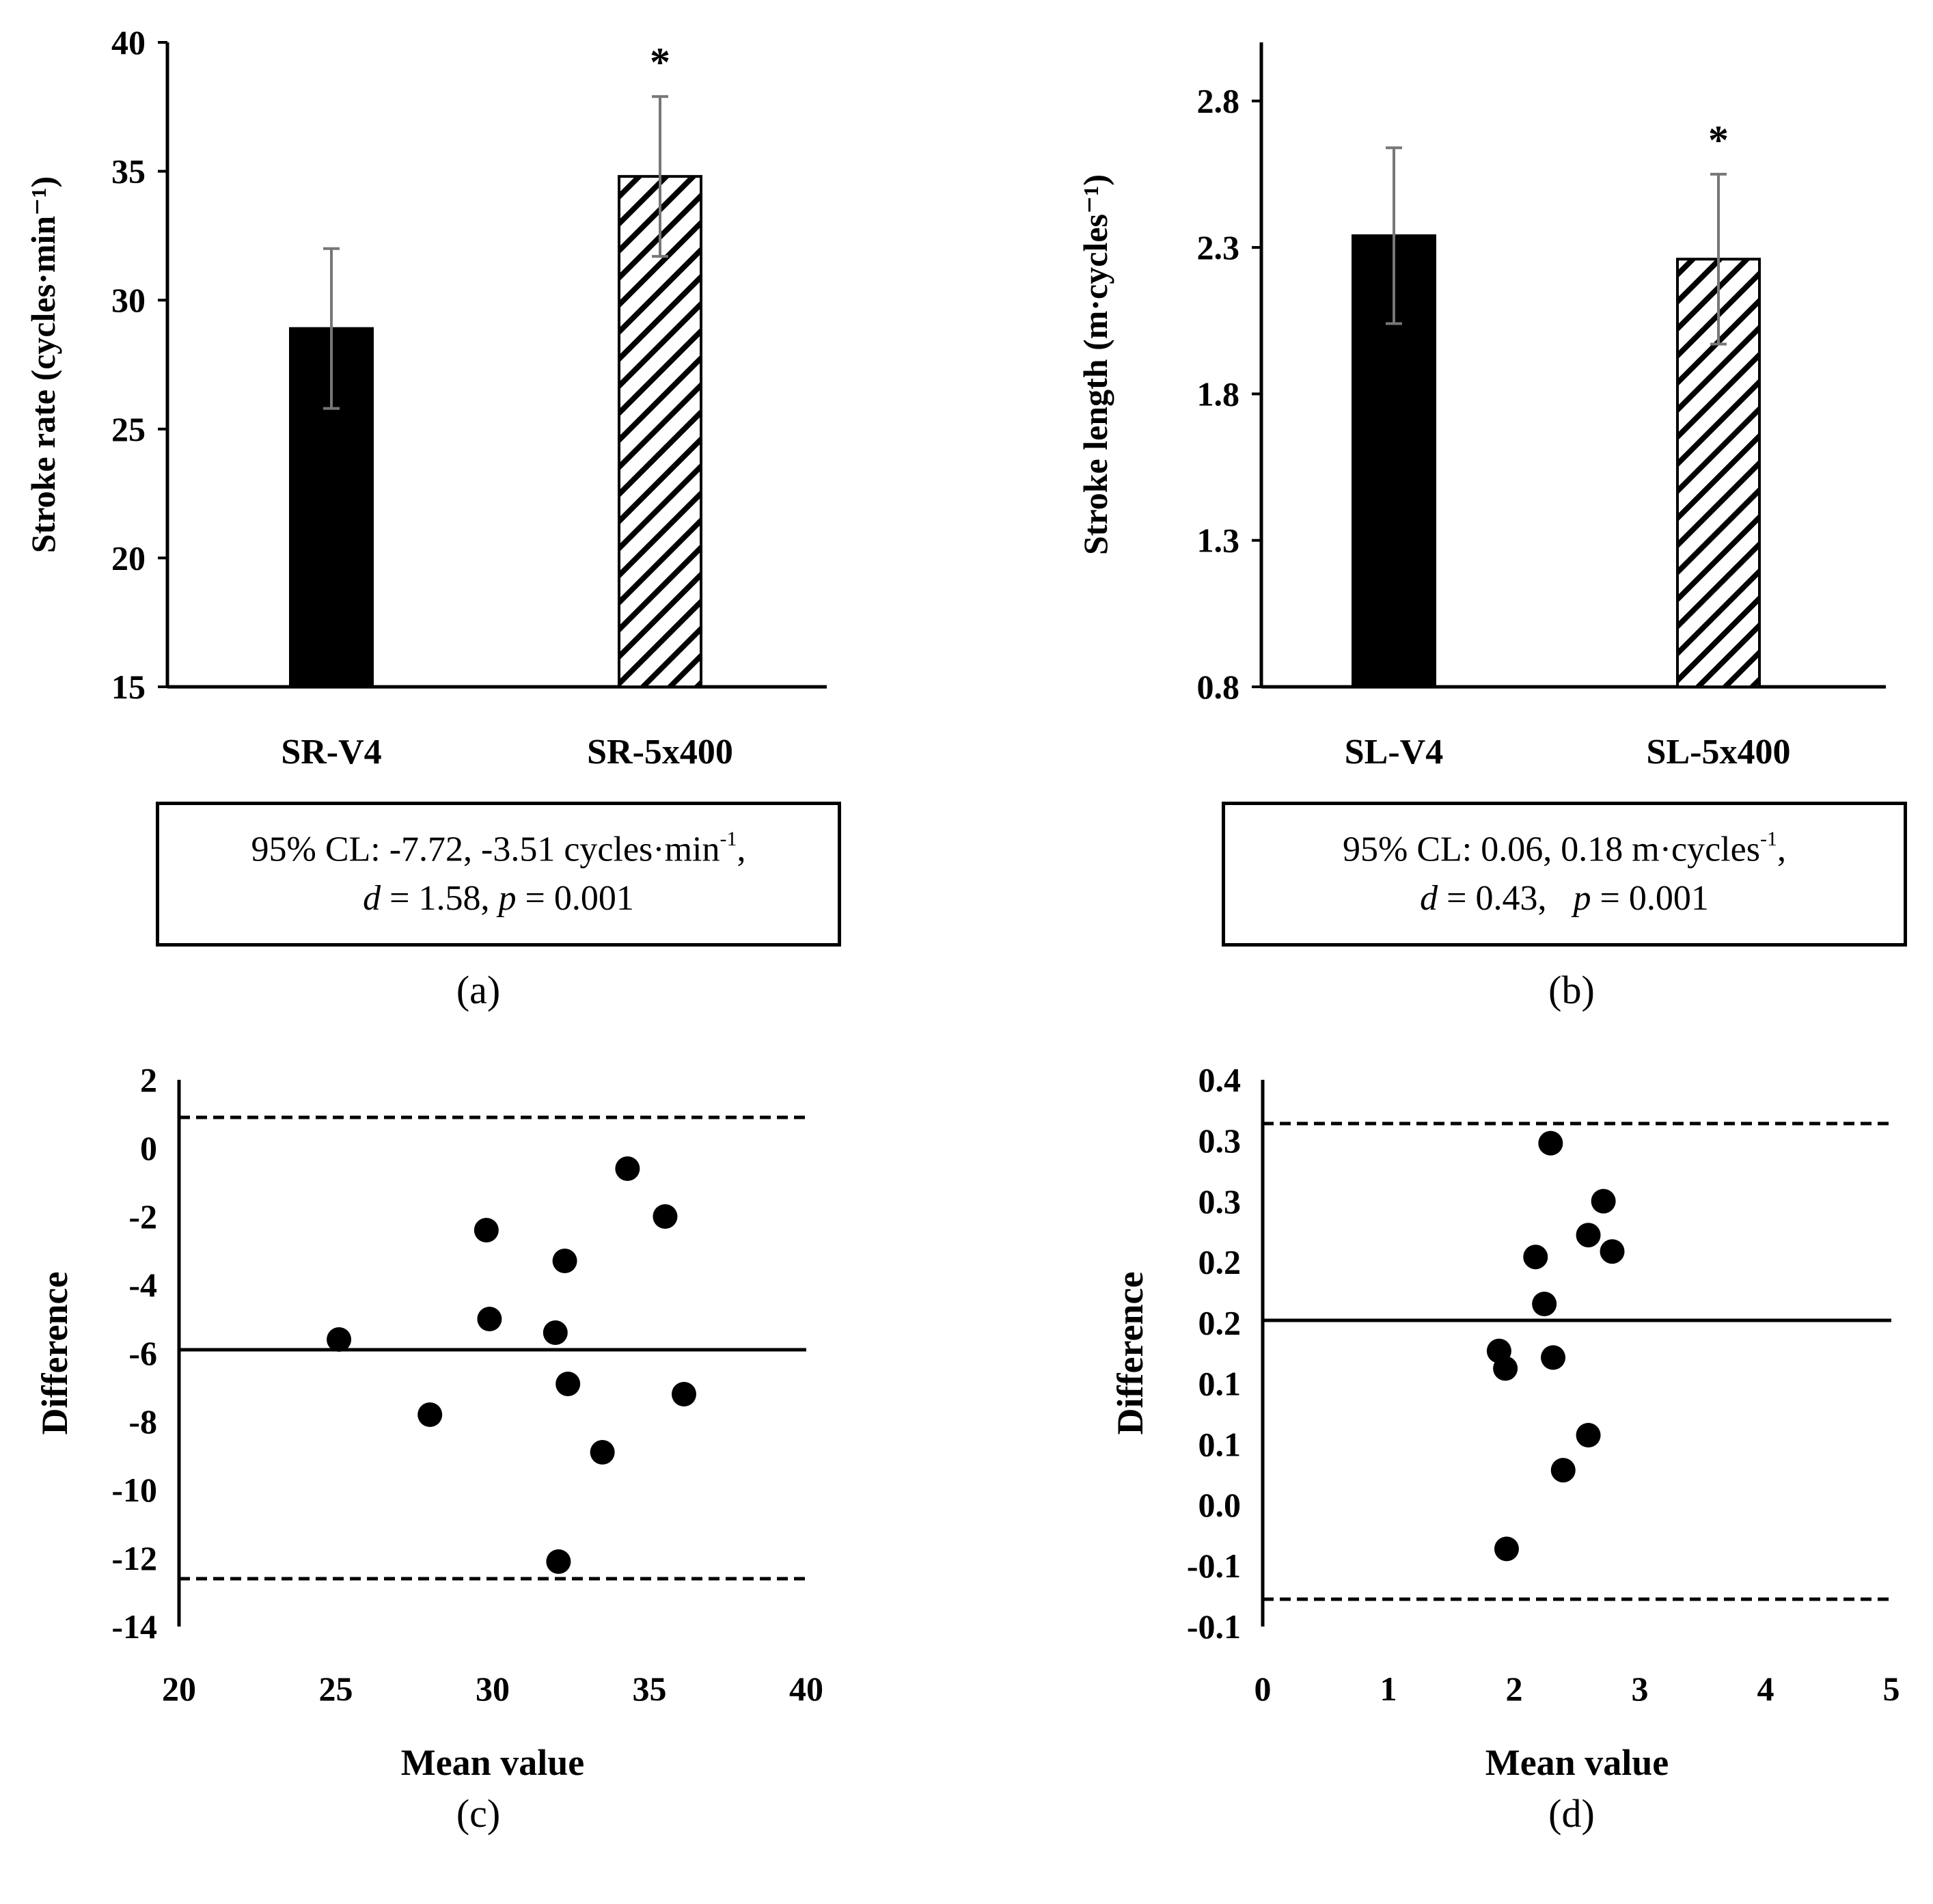 Image resolution: width=1933 pixels, height=1904 pixels. I want to click on stats-d-value-b: = 0.43,, so click(1506, 899).